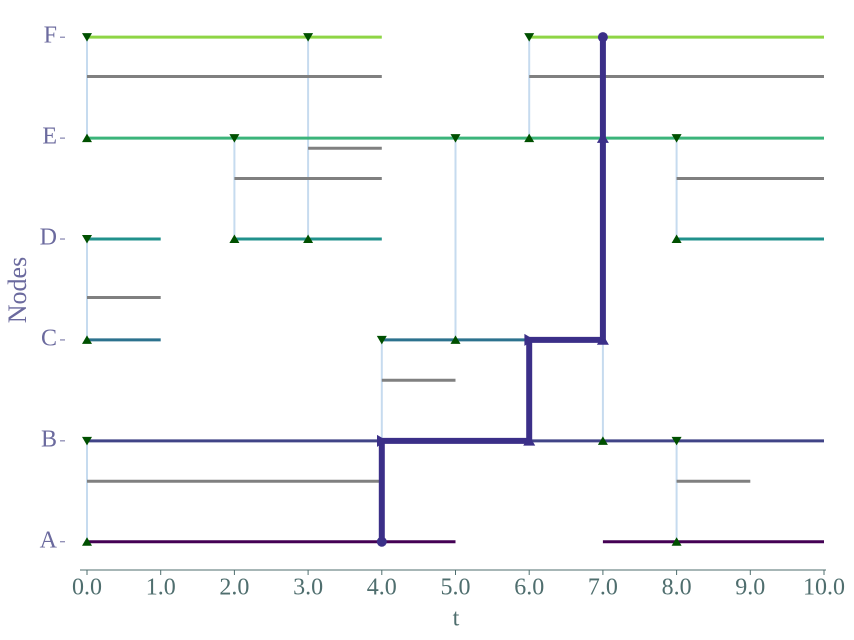 Image resolution: width=854 pixels, height=640 pixels. Describe the element at coordinates (49, 137) in the screenshot. I see `y-tick-label: E` at that location.